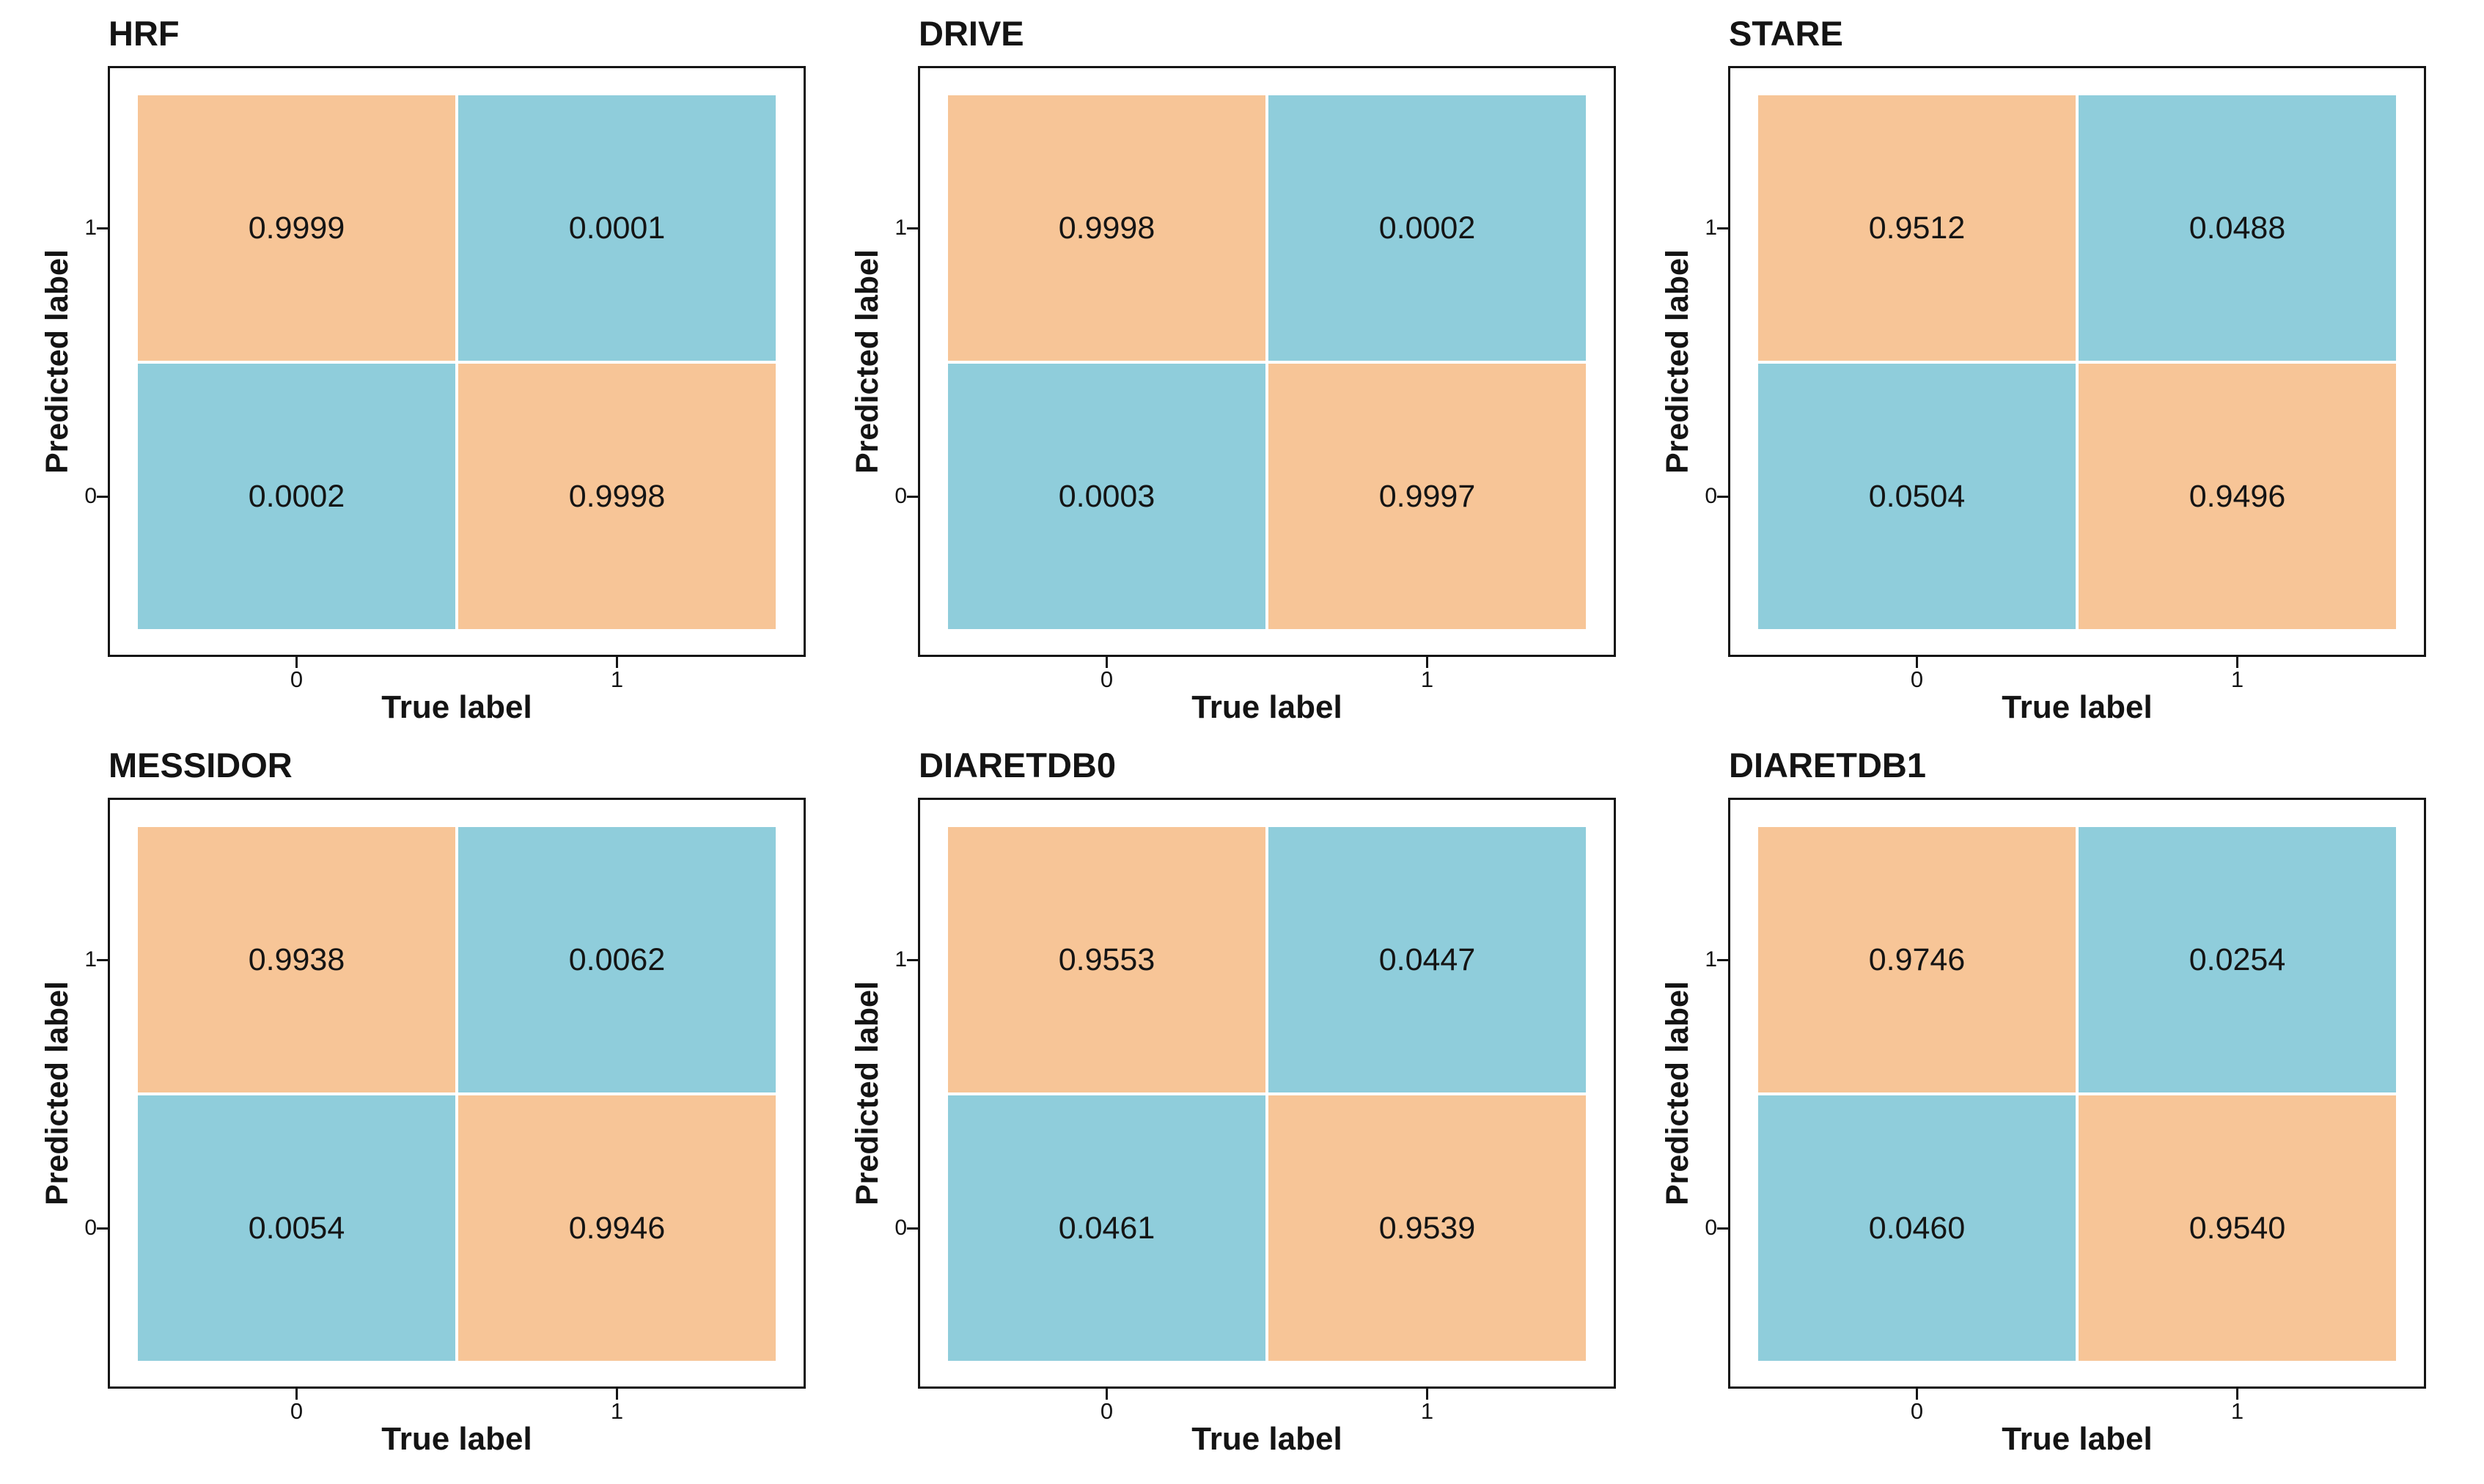  I want to click on cell-value: 0.0001, so click(617, 228).